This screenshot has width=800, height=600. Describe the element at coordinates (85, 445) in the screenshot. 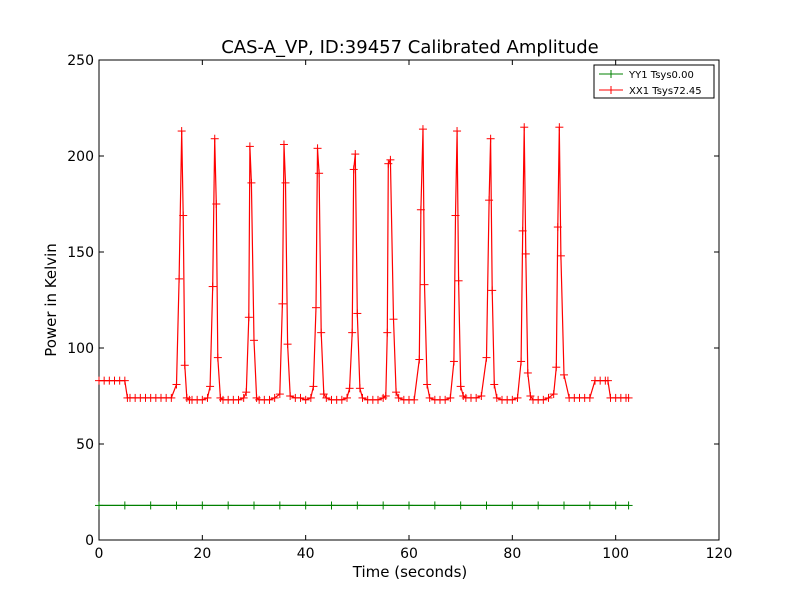

I see `y-tick-label: 50` at that location.